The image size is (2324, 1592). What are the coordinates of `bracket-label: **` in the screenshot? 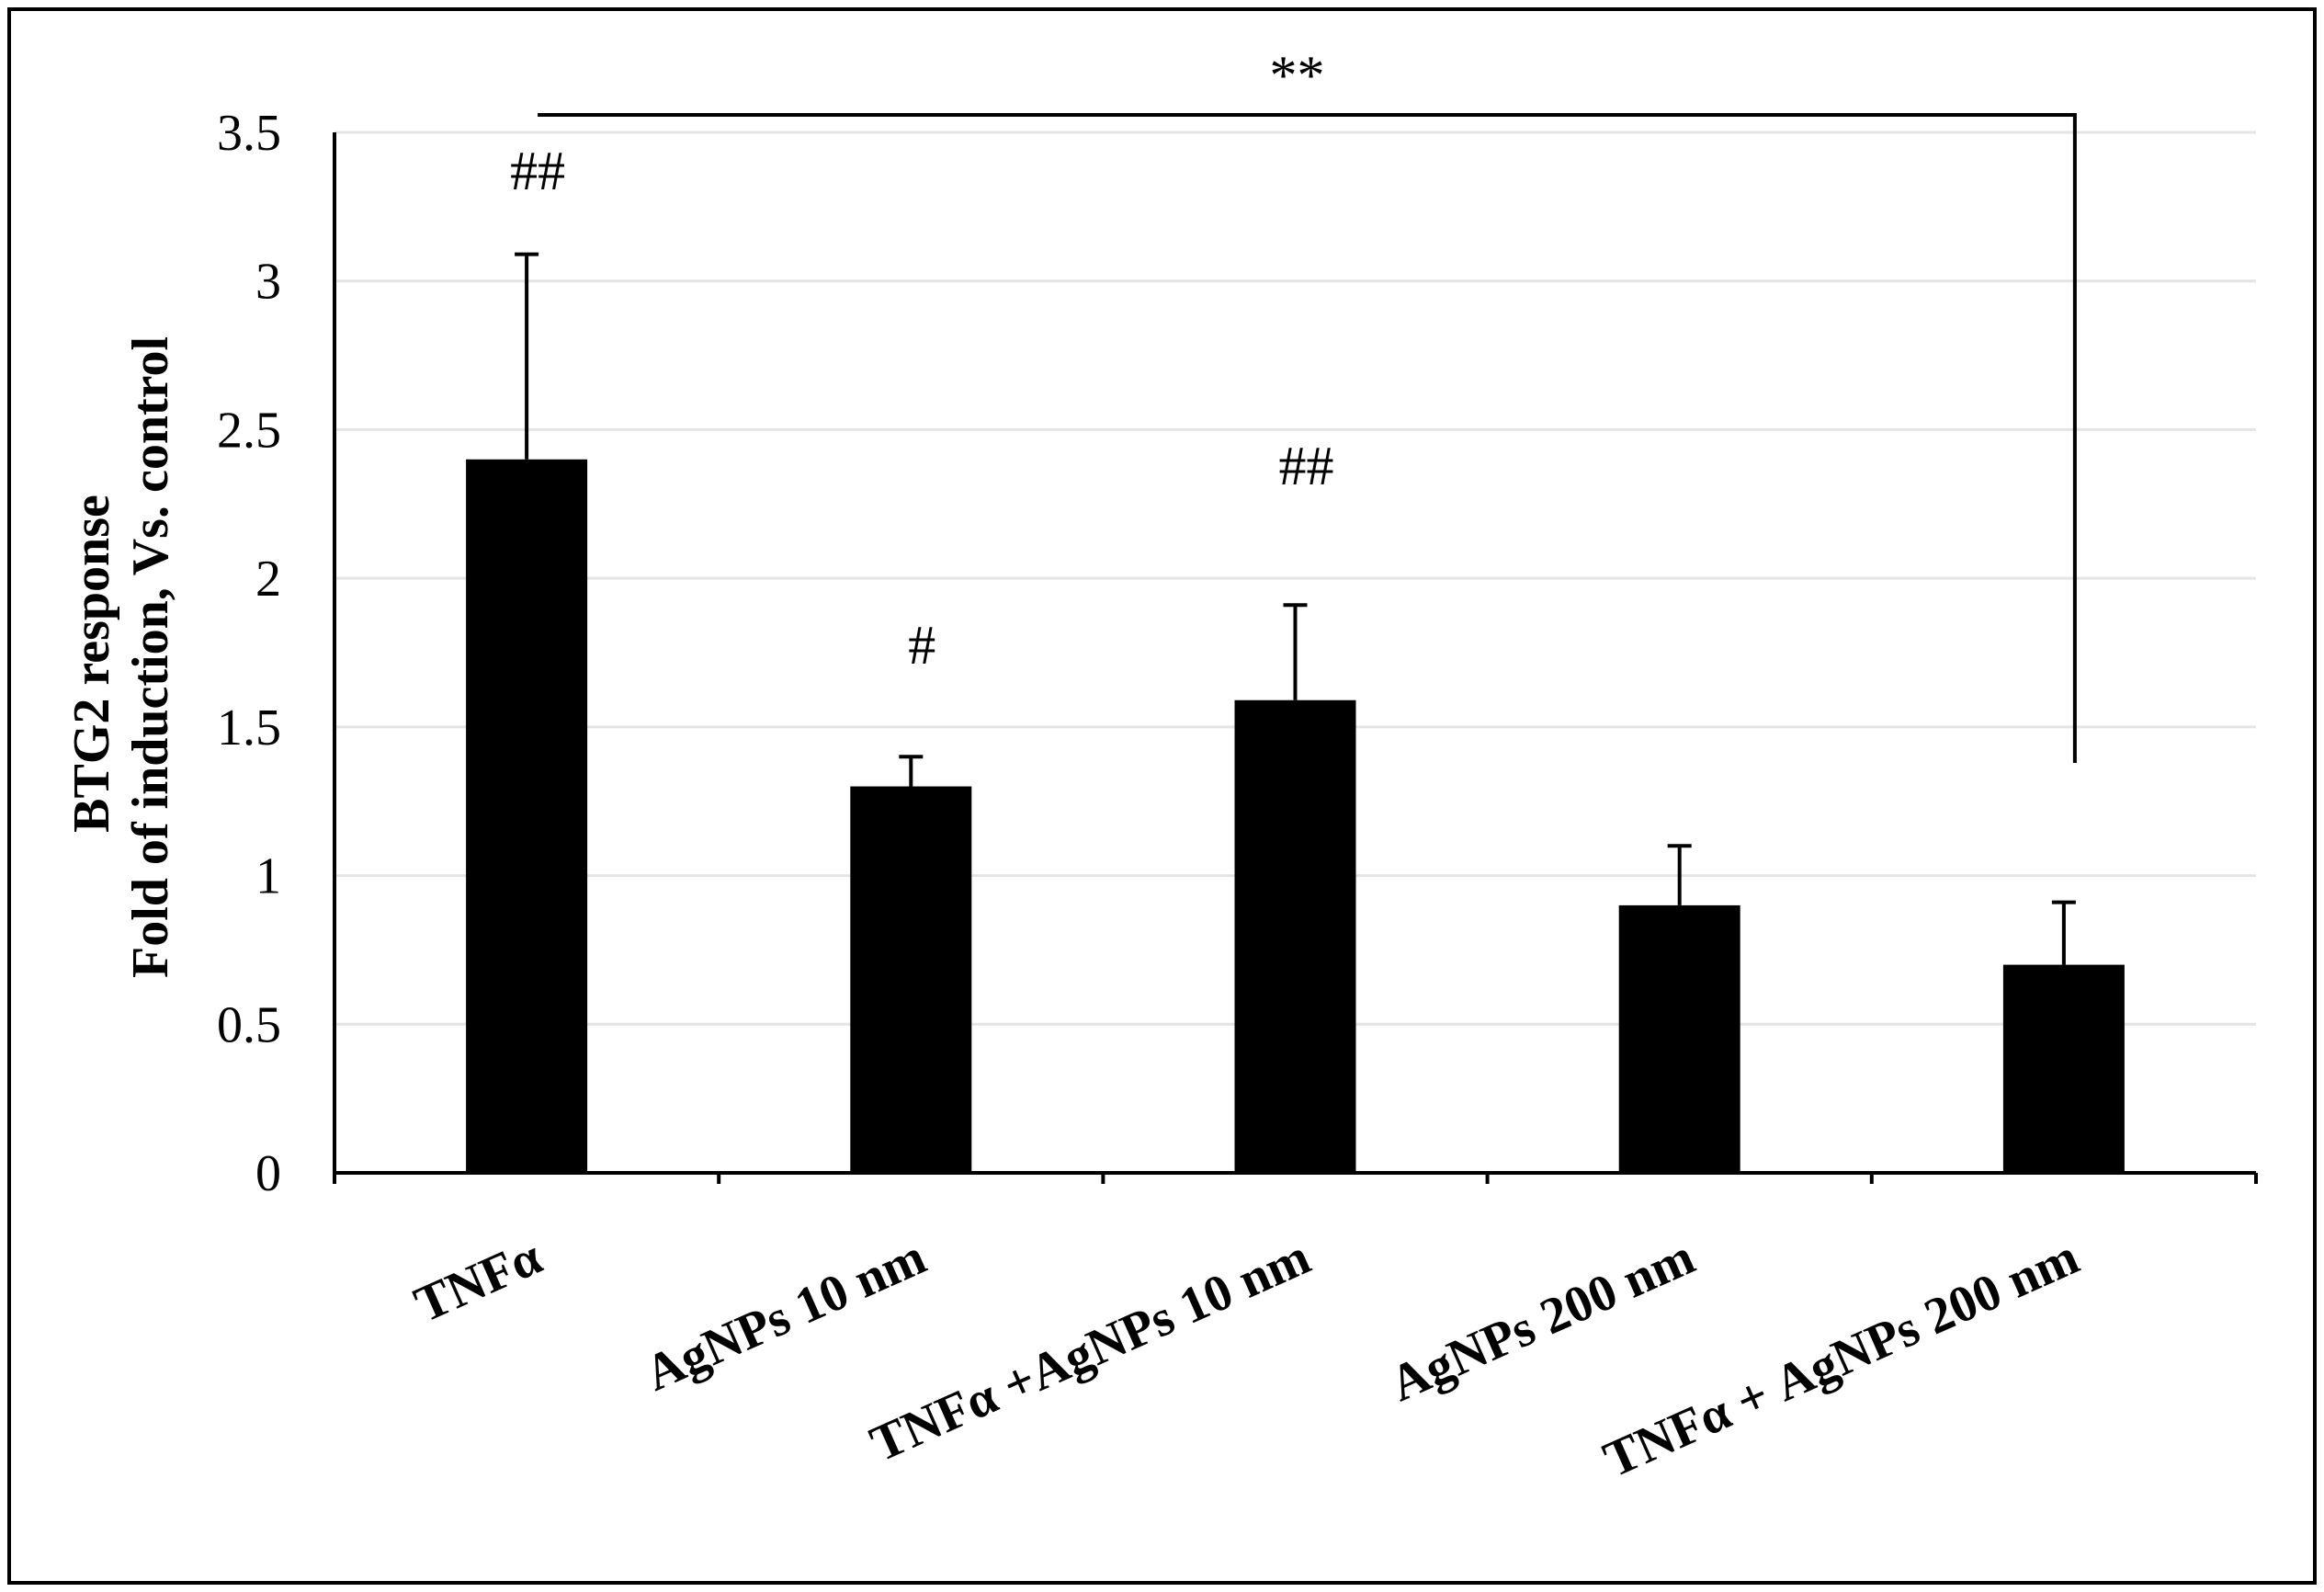 It's located at (1297, 75).